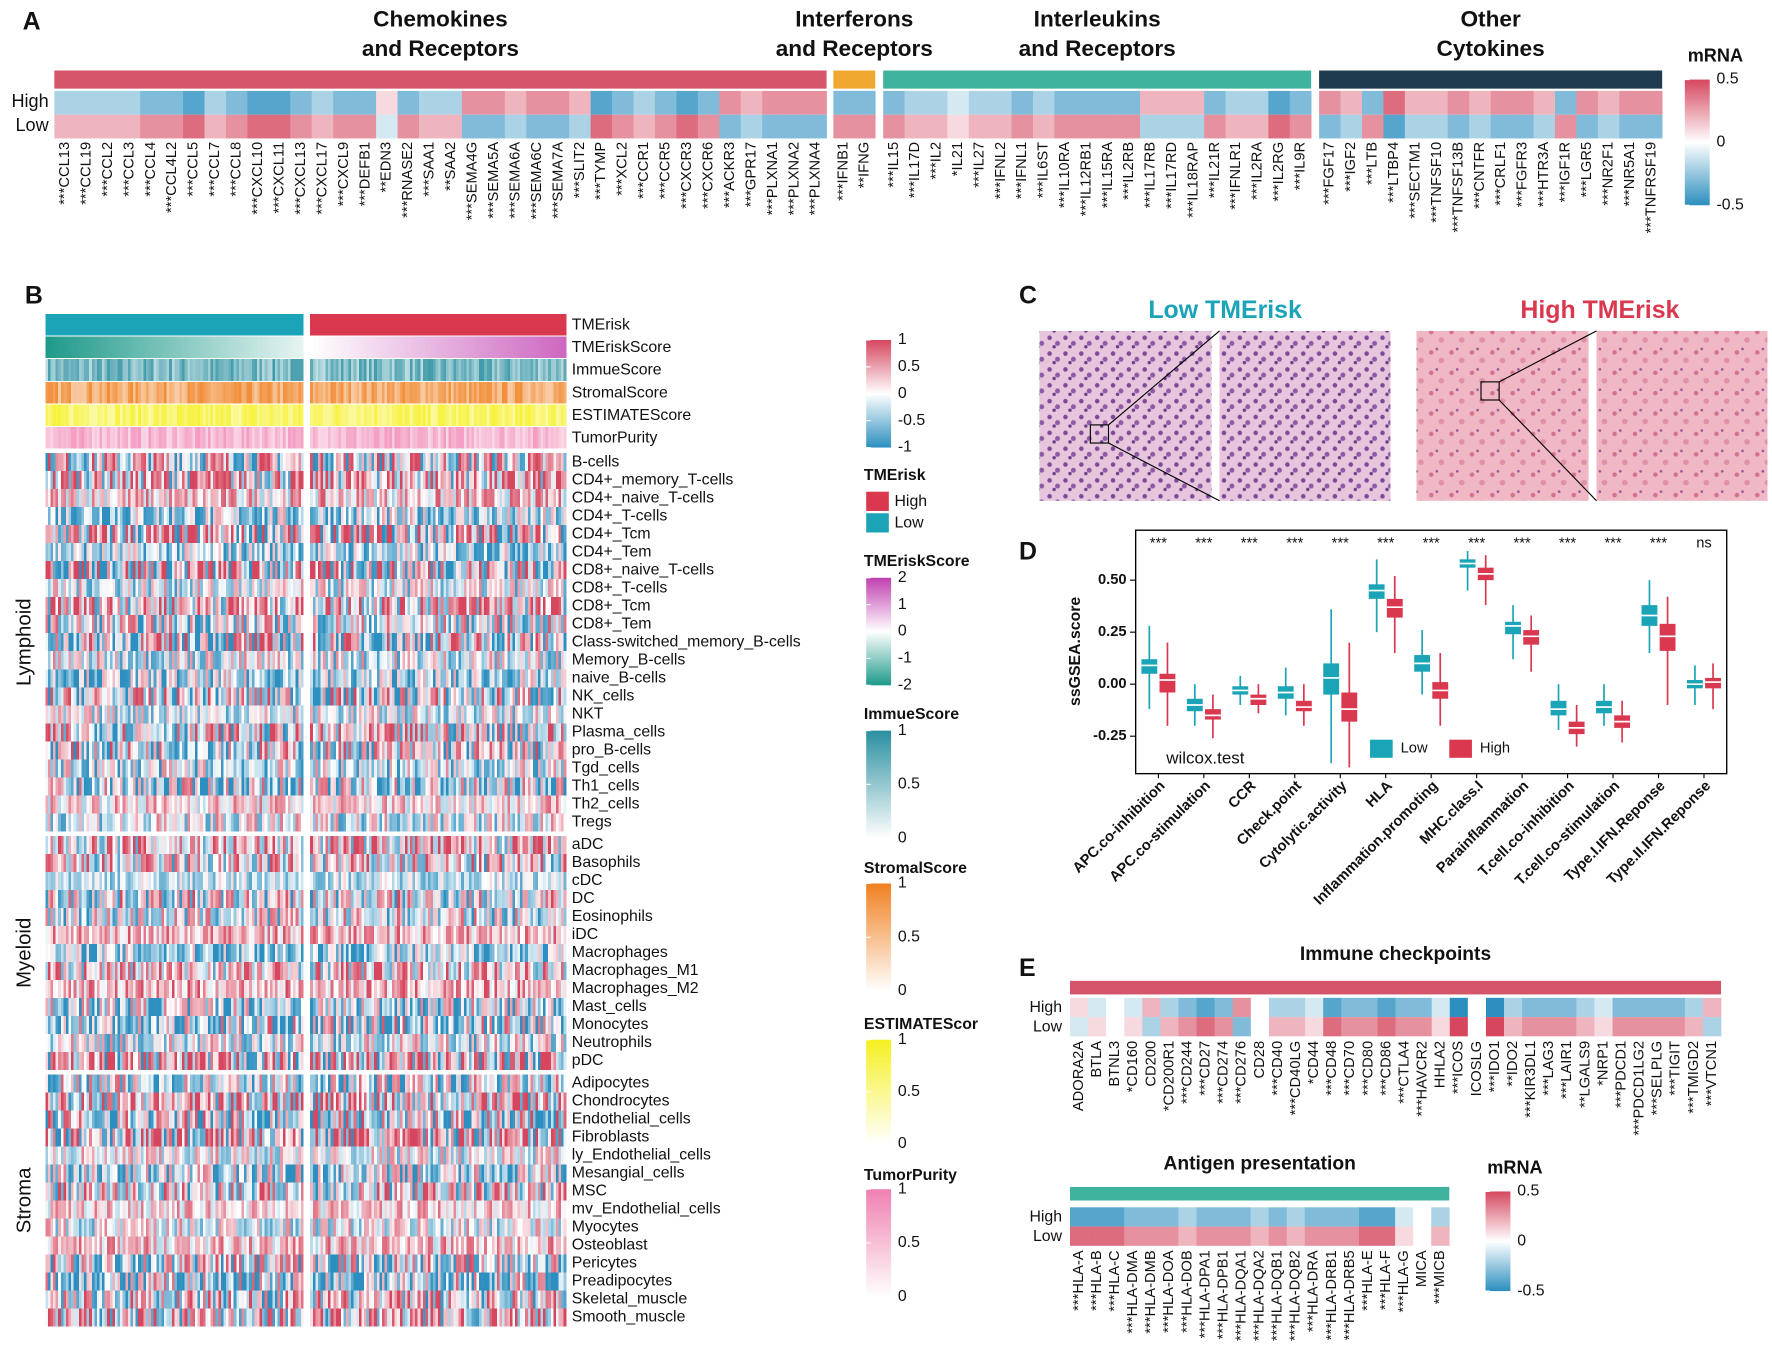  I want to click on gene-label: ***SEMA6C, so click(537, 180).